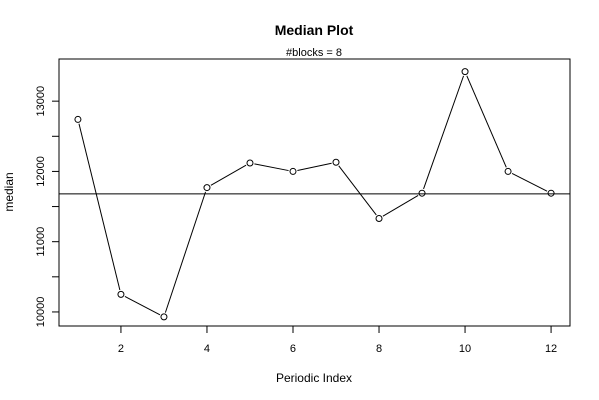 This screenshot has width=599, height=400. What do you see at coordinates (293, 349) in the screenshot?
I see `x-tick-label: 6` at bounding box center [293, 349].